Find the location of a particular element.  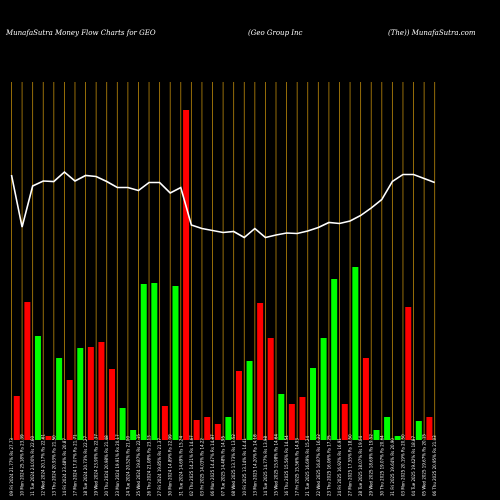

x-tick-label: 18 Tue 2024 20.73% Rs 22.27 is located at coordinates (85, 466).